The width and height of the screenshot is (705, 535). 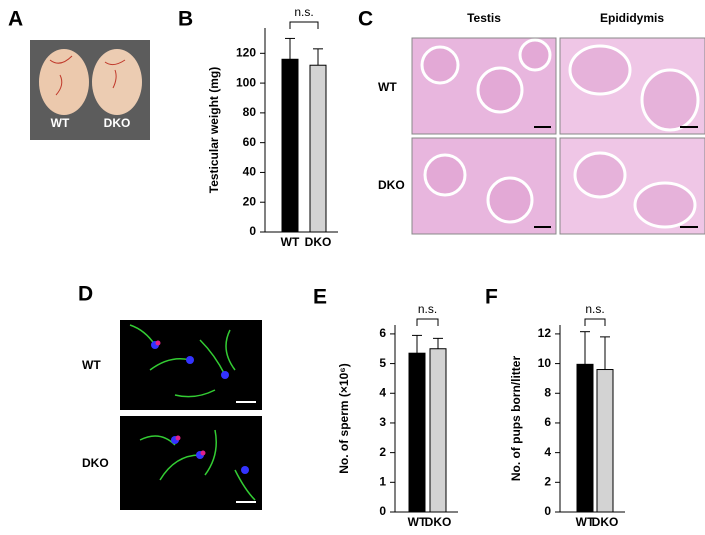 I want to click on y-tick-label: 8, so click(x=547, y=392).